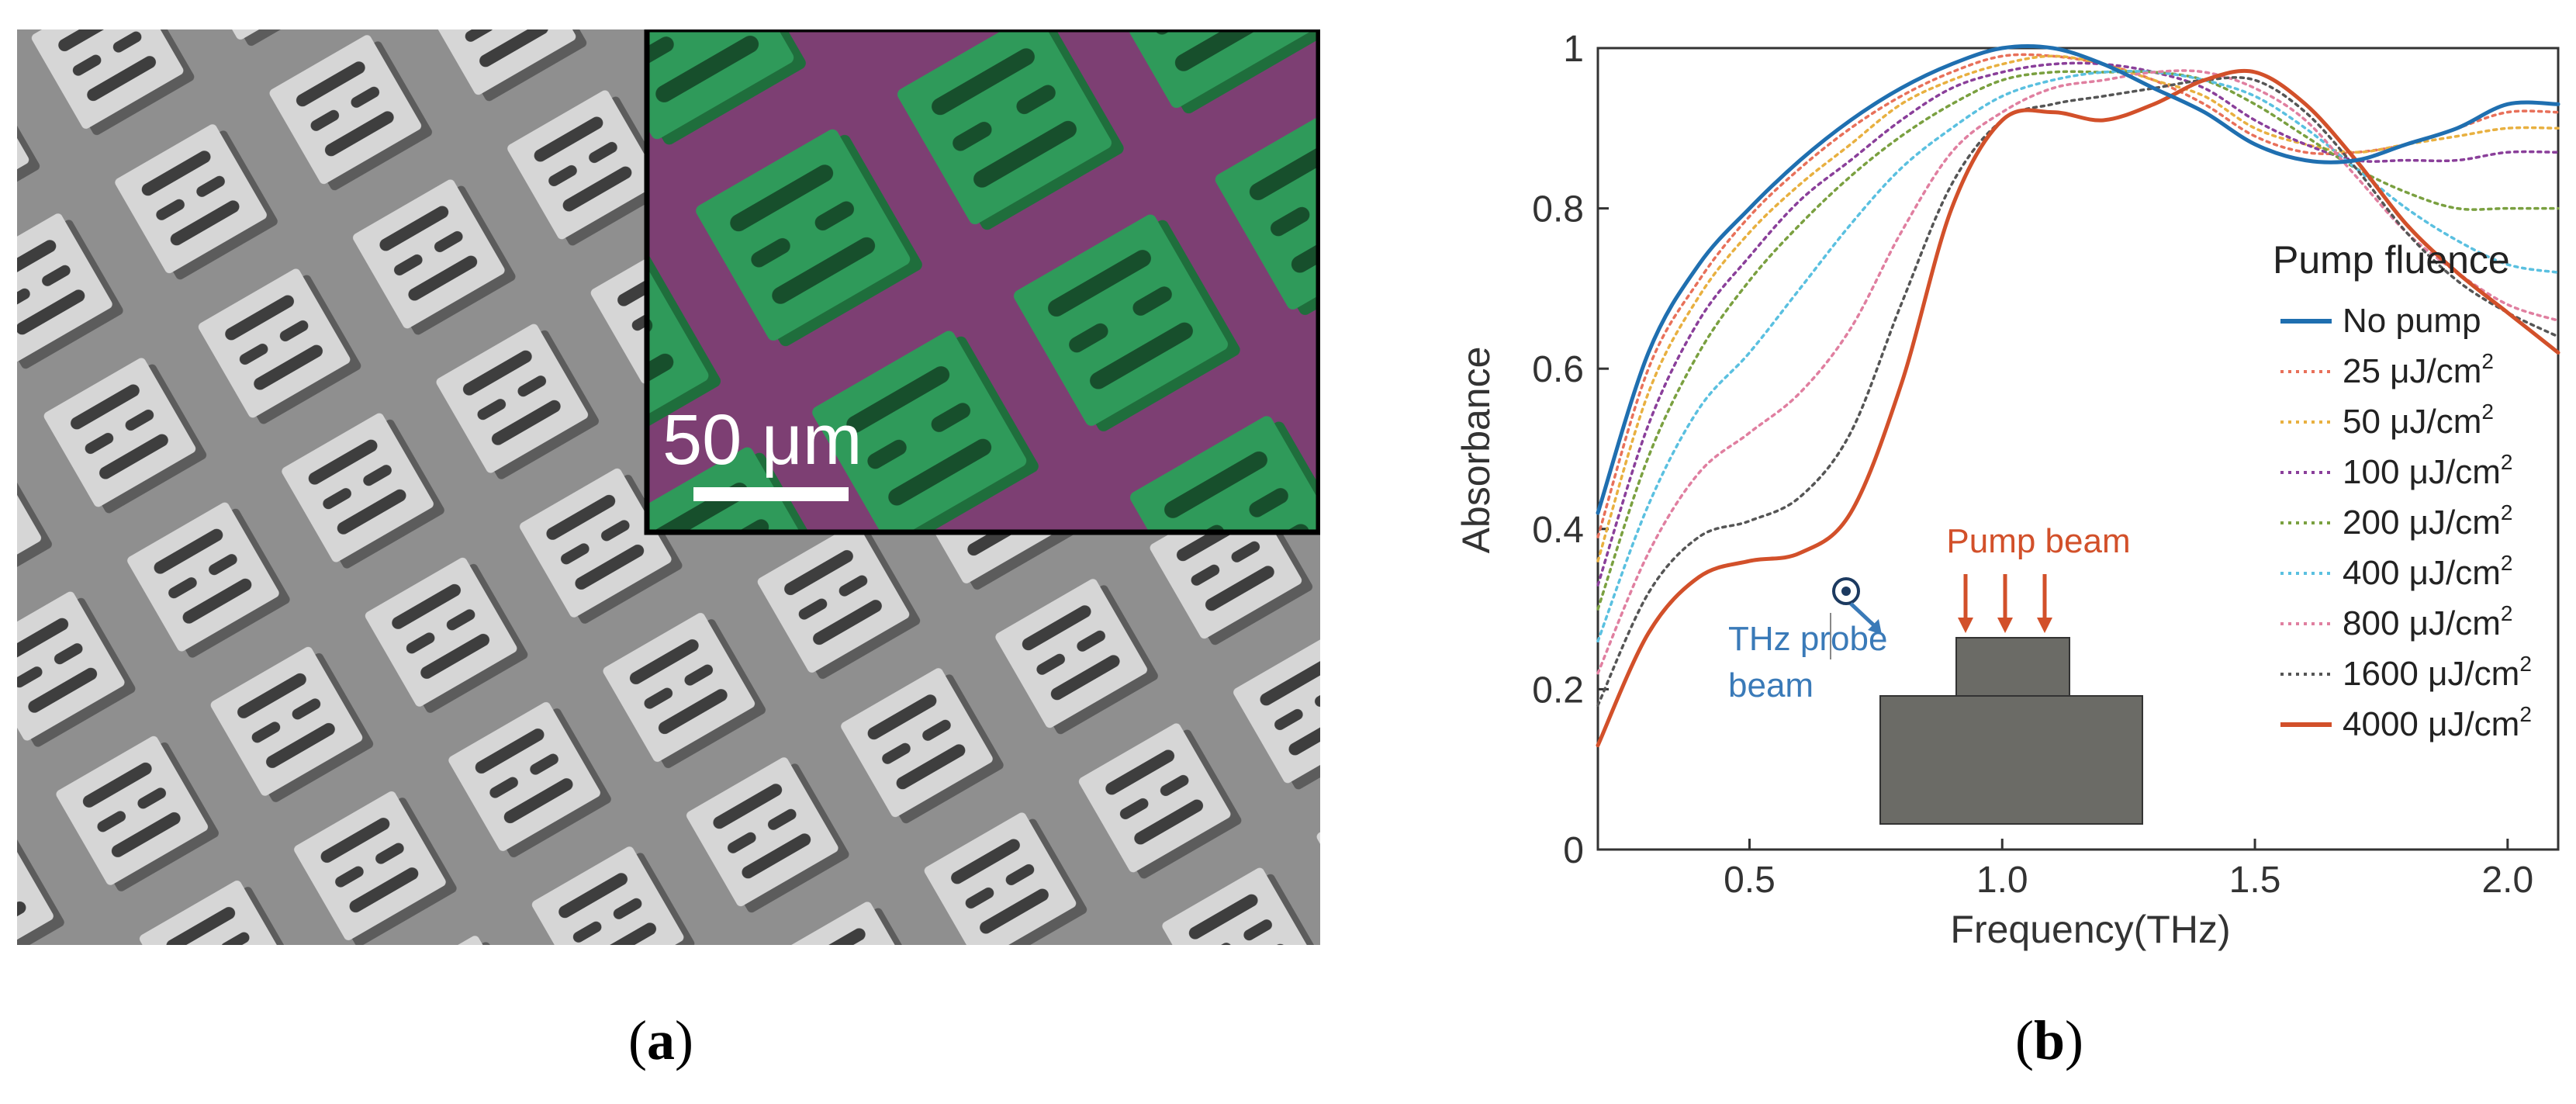 The height and width of the screenshot is (1104, 2576). What do you see at coordinates (982, 282) in the screenshot?
I see `inset-image: 50 μm` at bounding box center [982, 282].